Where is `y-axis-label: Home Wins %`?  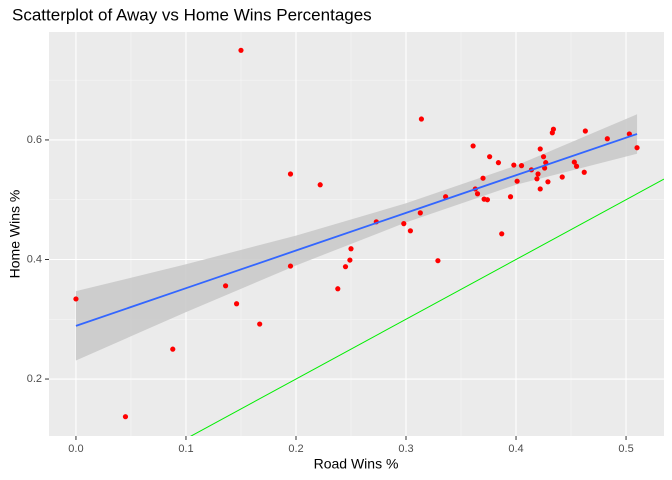 y-axis-label: Home Wins % is located at coordinates (15, 234).